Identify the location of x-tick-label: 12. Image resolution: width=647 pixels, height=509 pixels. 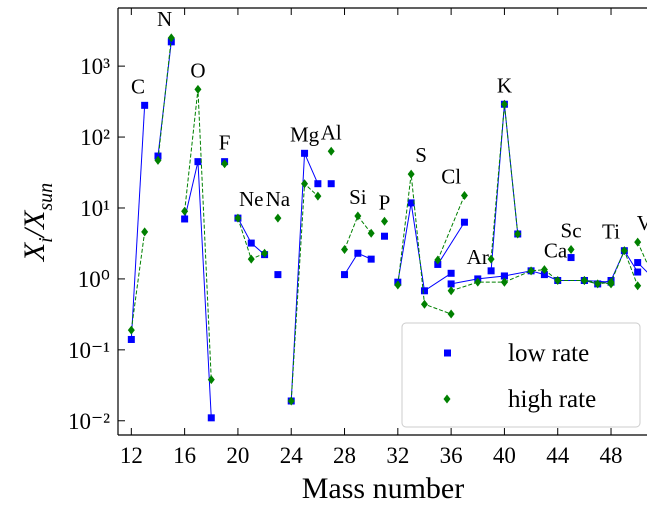
(131, 455).